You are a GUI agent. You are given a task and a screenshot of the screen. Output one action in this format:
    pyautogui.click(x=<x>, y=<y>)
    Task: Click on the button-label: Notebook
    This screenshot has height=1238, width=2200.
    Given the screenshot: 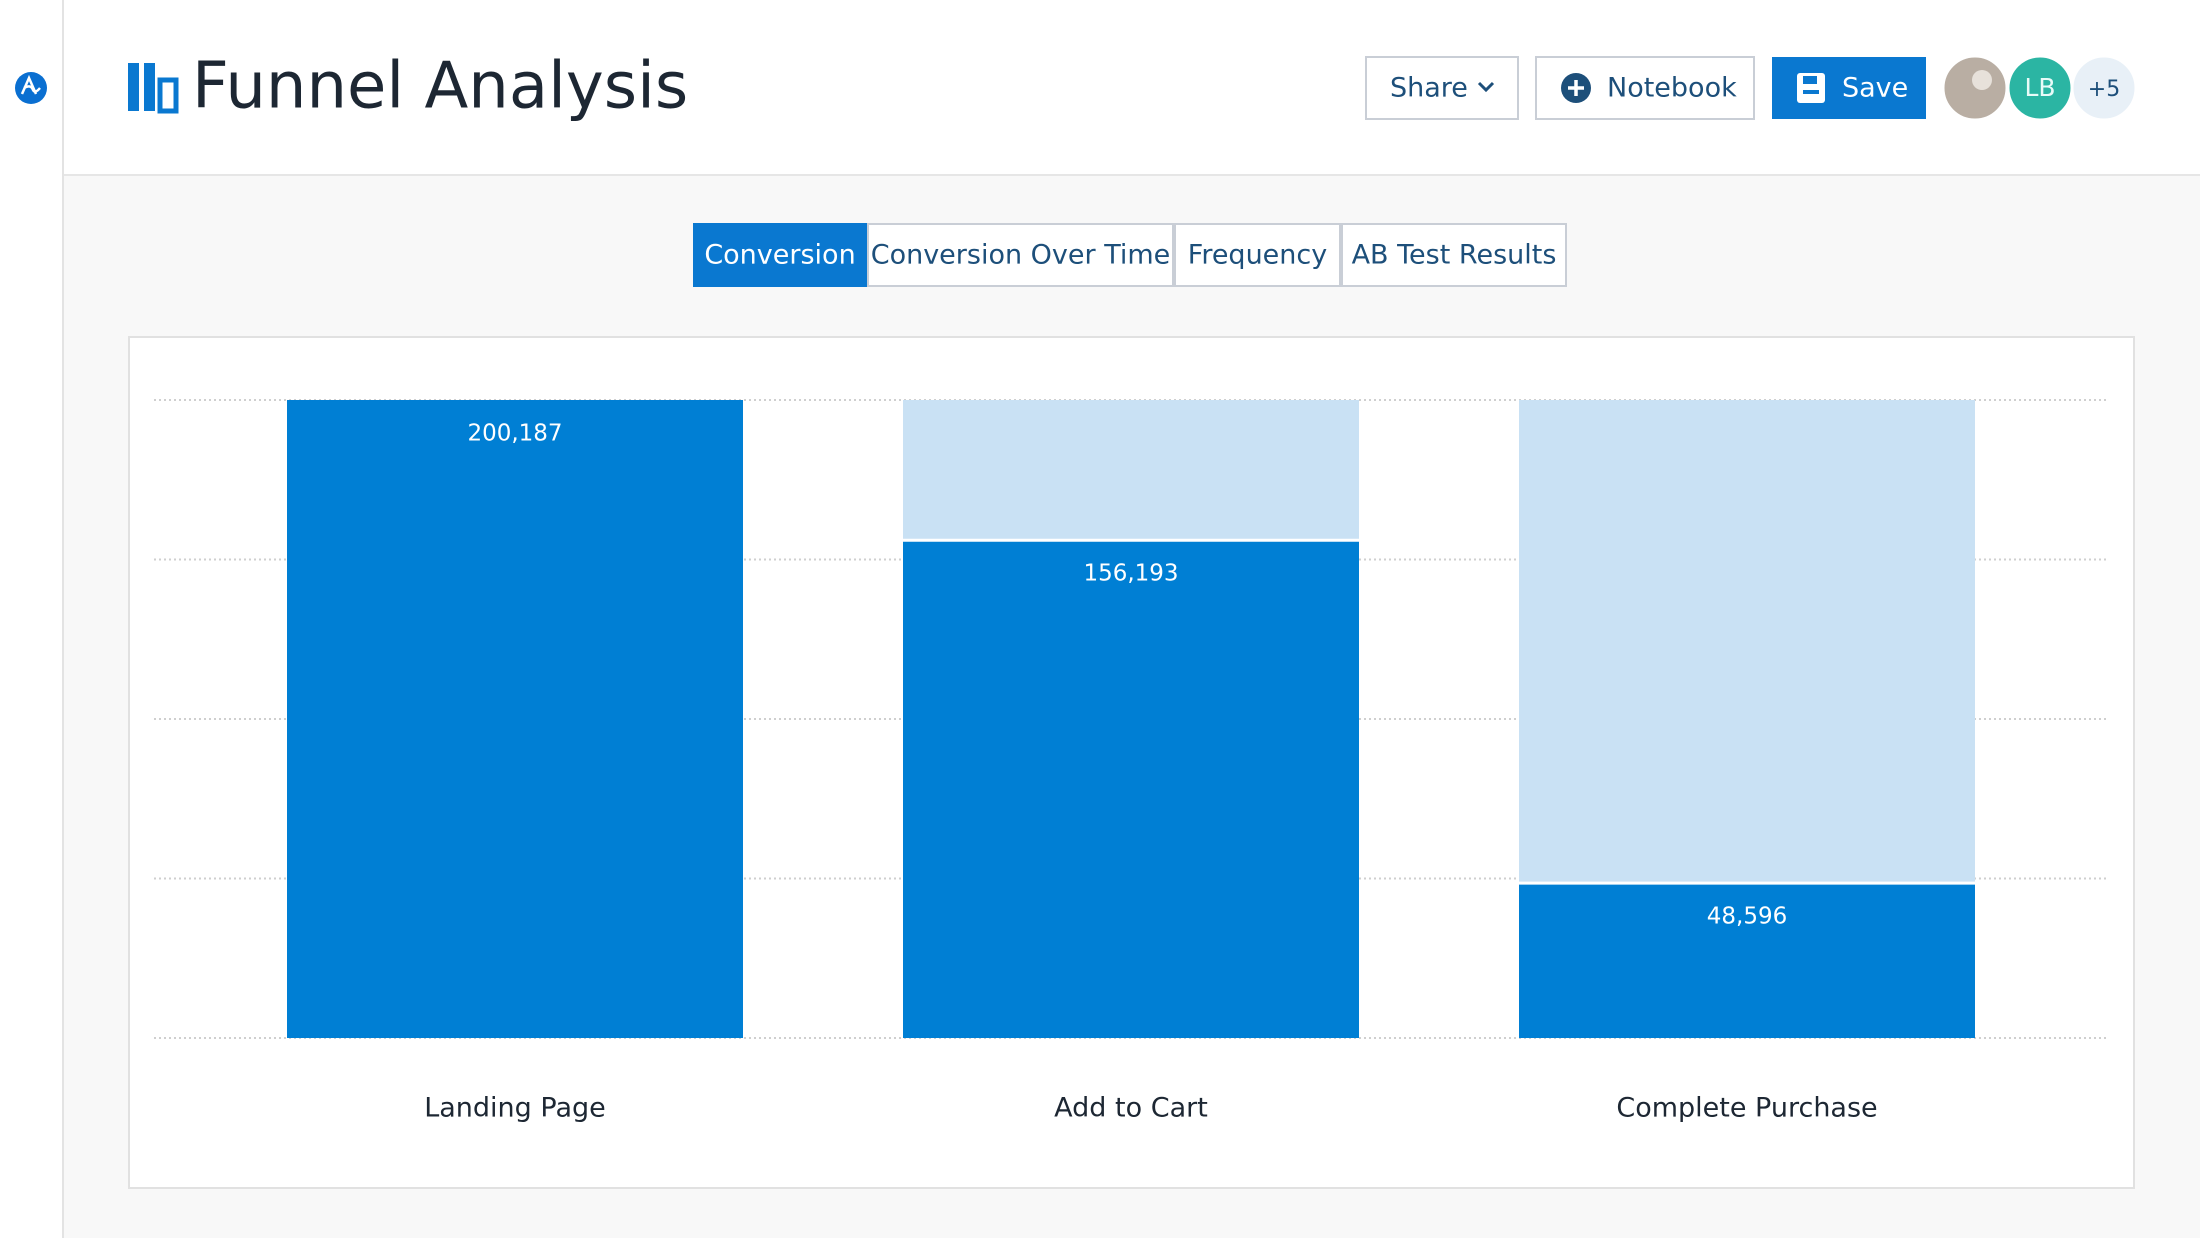 What is the action you would take?
    pyautogui.click(x=1672, y=88)
    